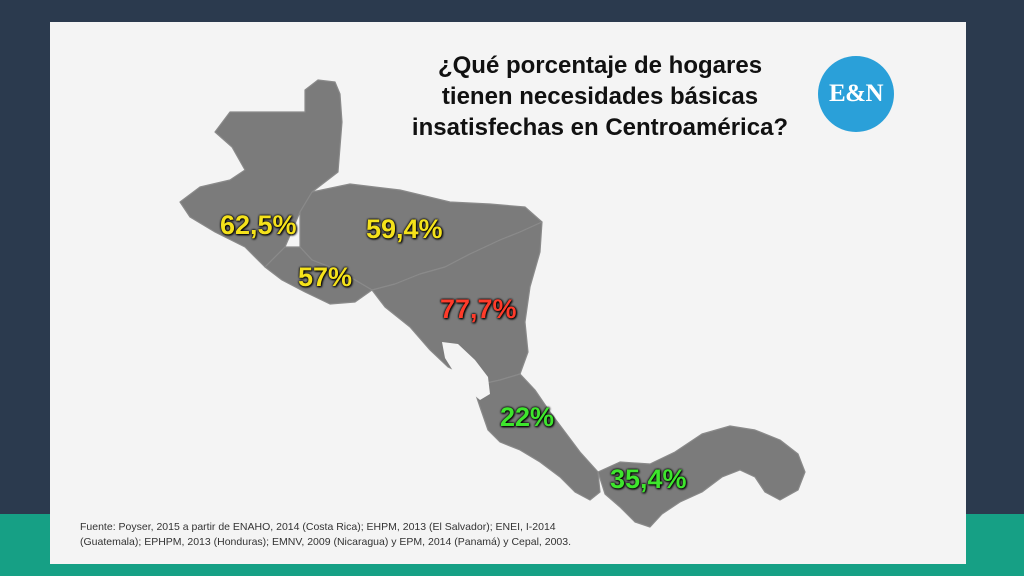 The height and width of the screenshot is (576, 1024). Describe the element at coordinates (258, 225) in the screenshot. I see `label-guatemala: 62,5%` at that location.